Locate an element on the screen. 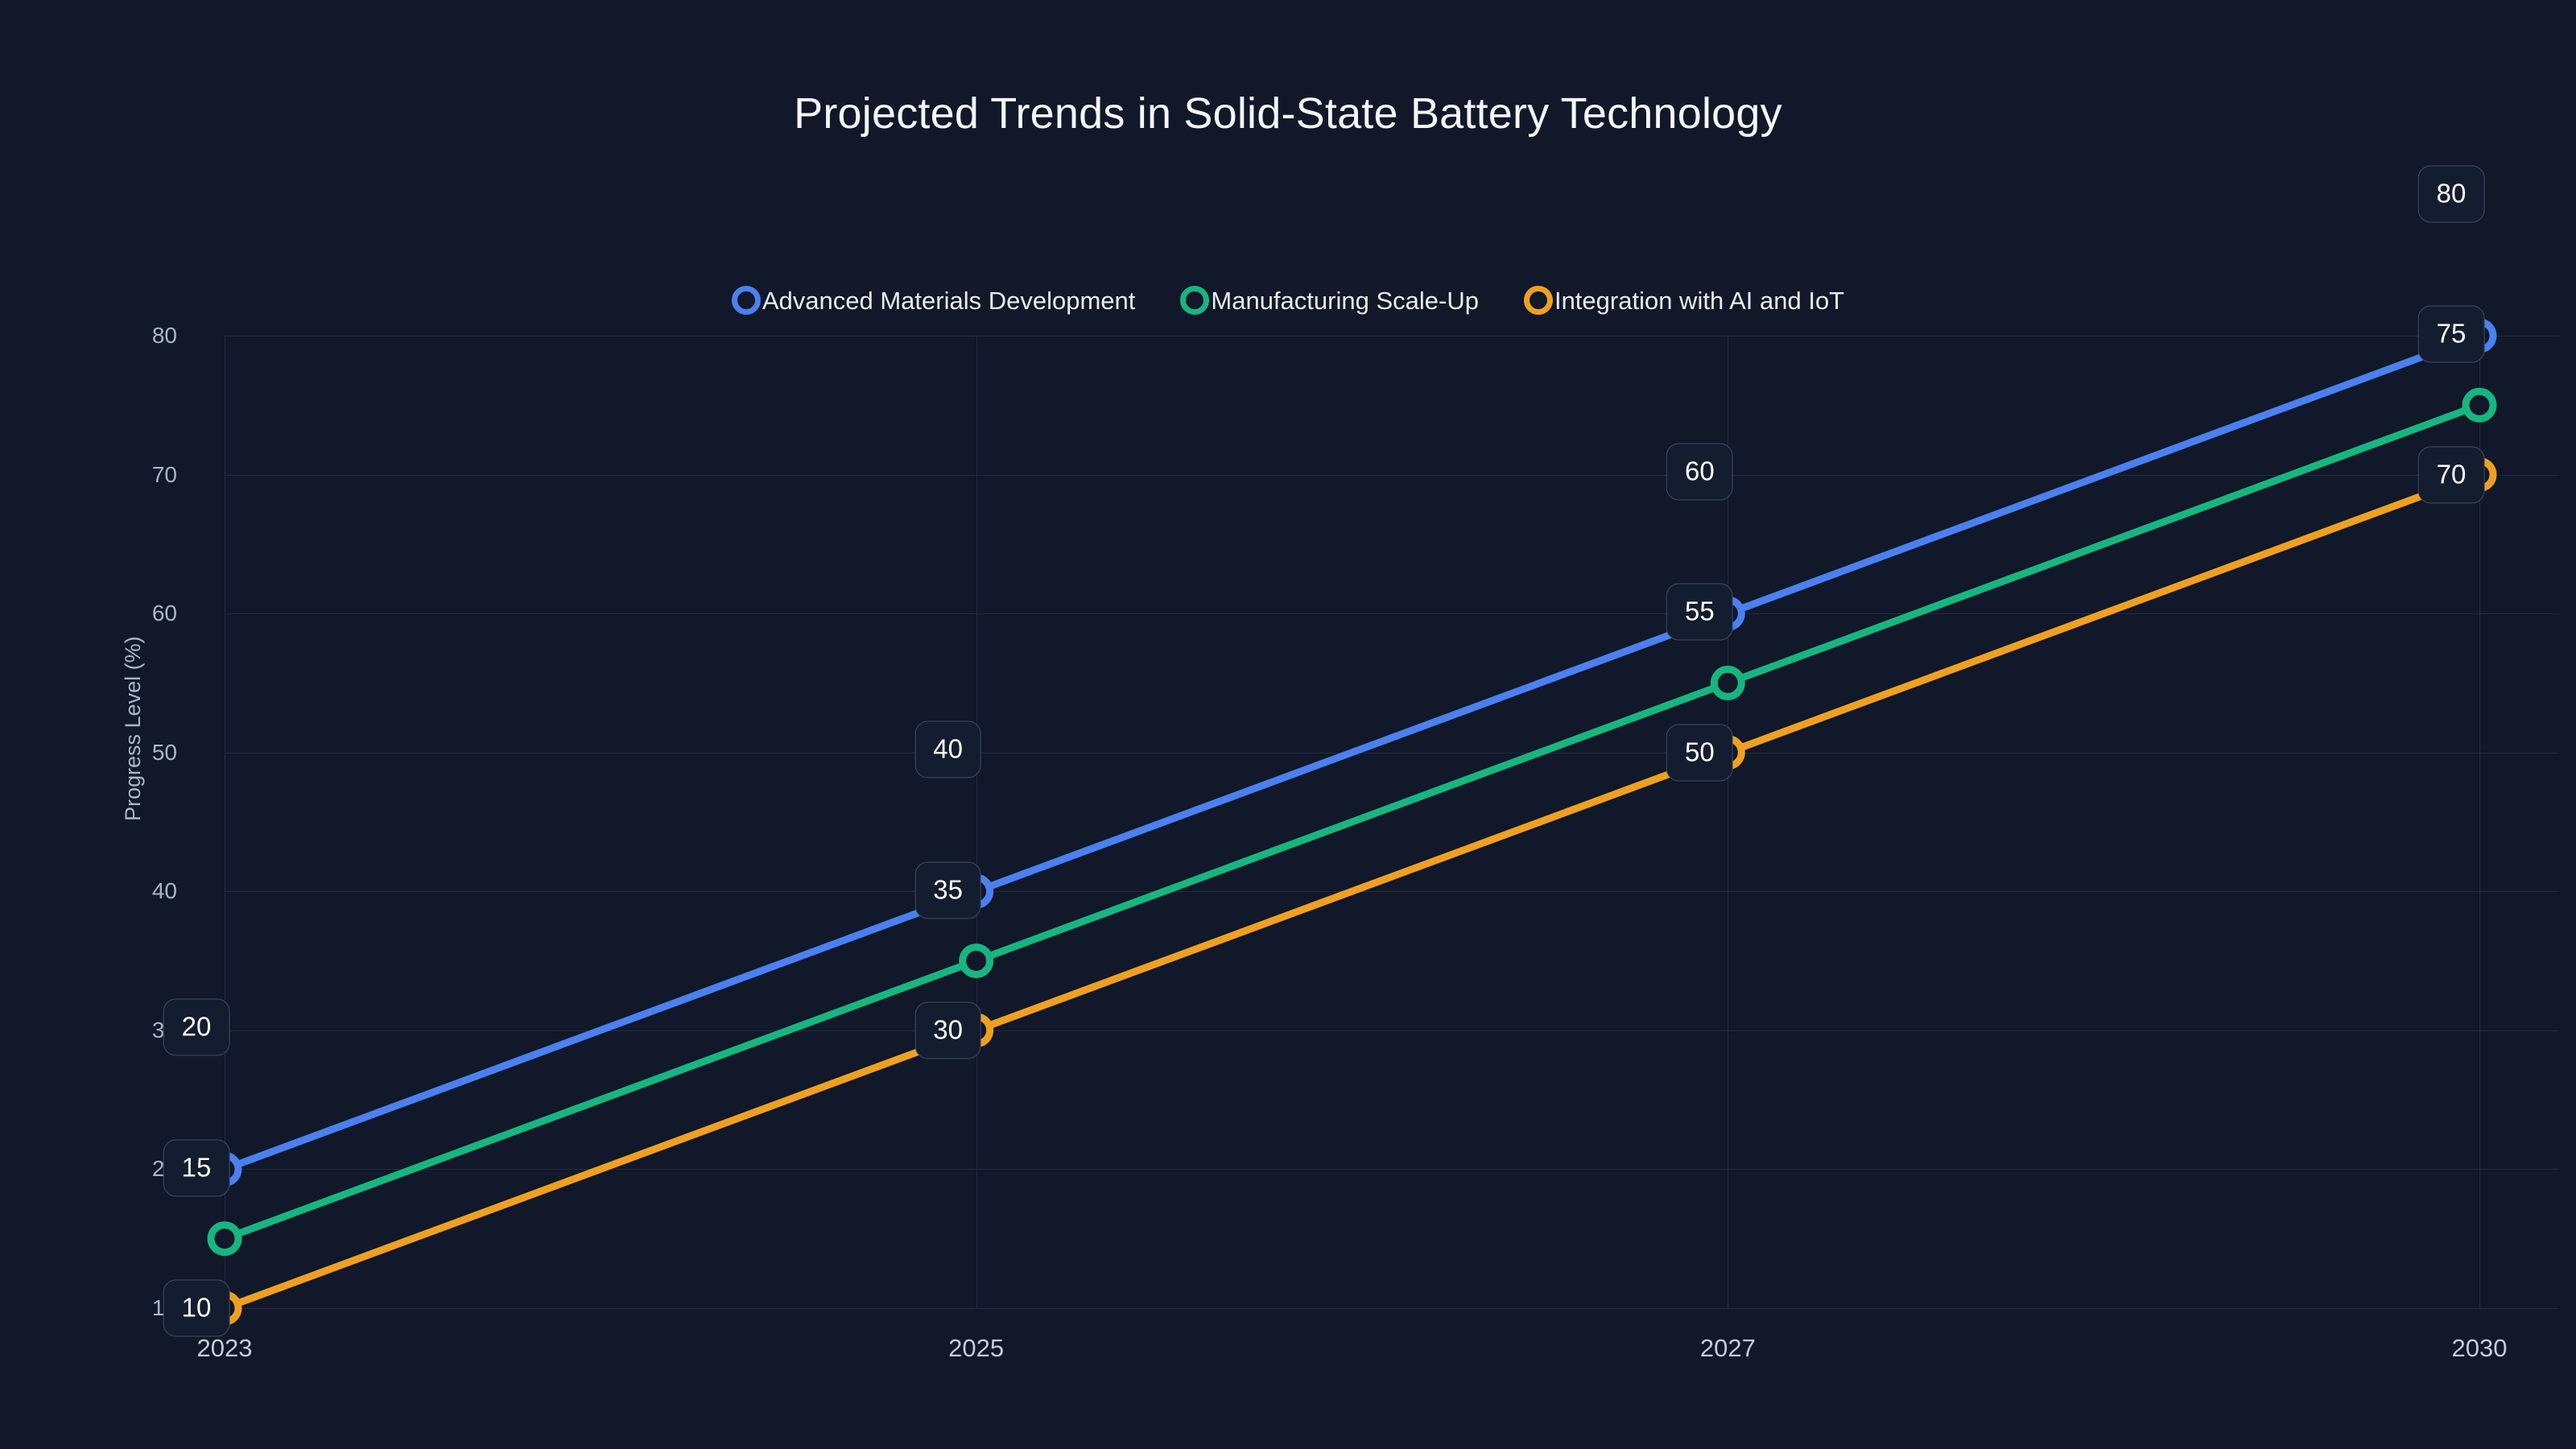  y-tick-label: 40 is located at coordinates (164, 891).